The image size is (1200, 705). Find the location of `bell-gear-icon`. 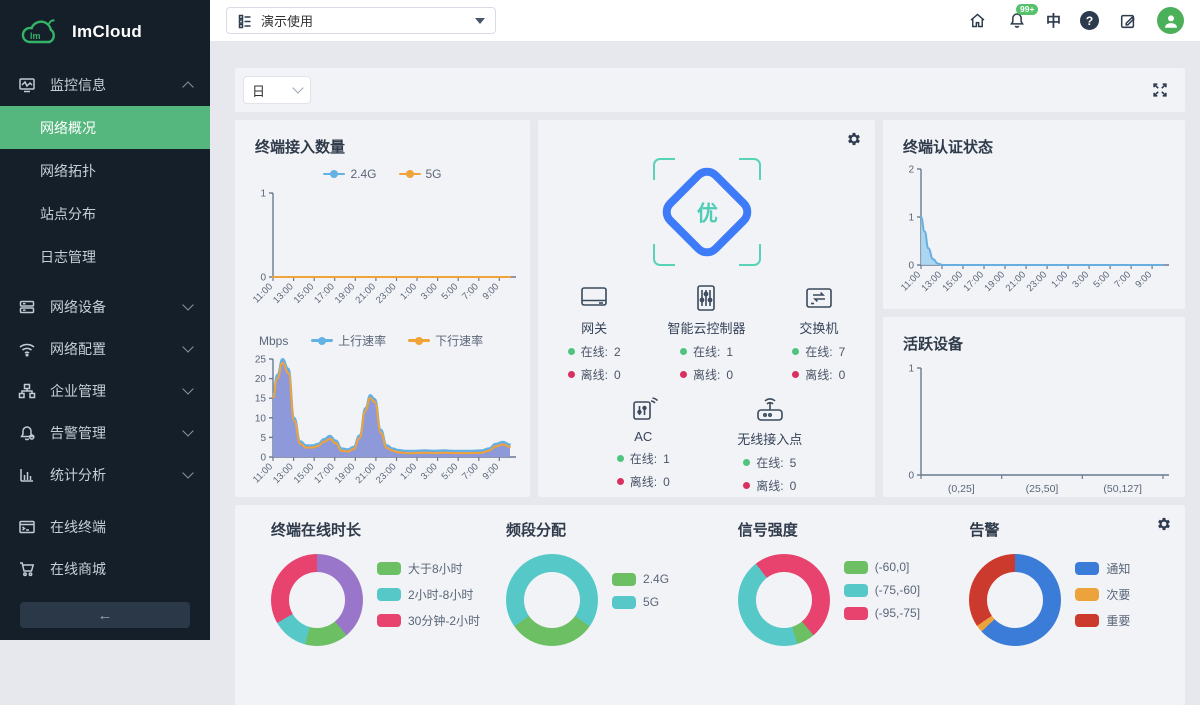

bell-gear-icon is located at coordinates (27, 433).